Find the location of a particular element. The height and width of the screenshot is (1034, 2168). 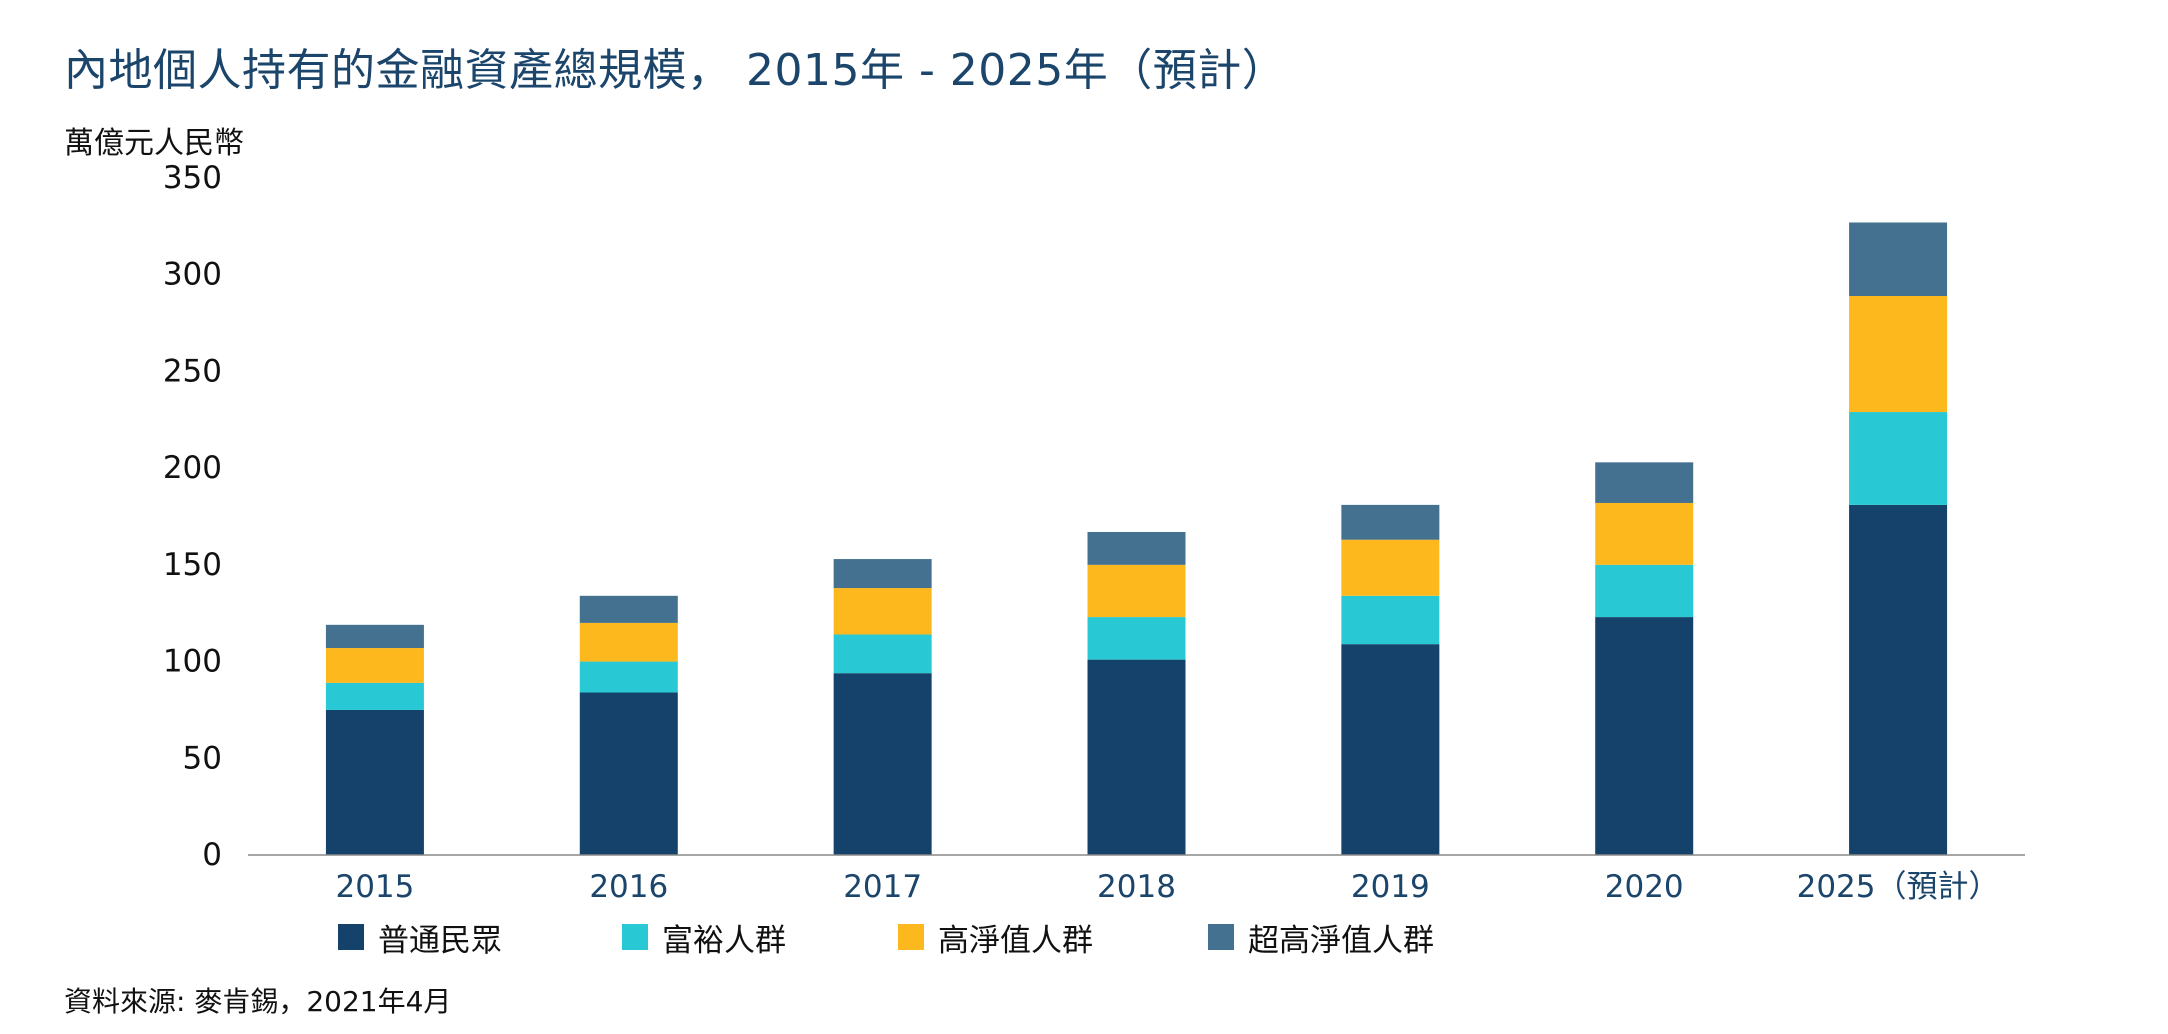

legend-item-uhnw: 超高淨值人群 is located at coordinates (1321, 937).